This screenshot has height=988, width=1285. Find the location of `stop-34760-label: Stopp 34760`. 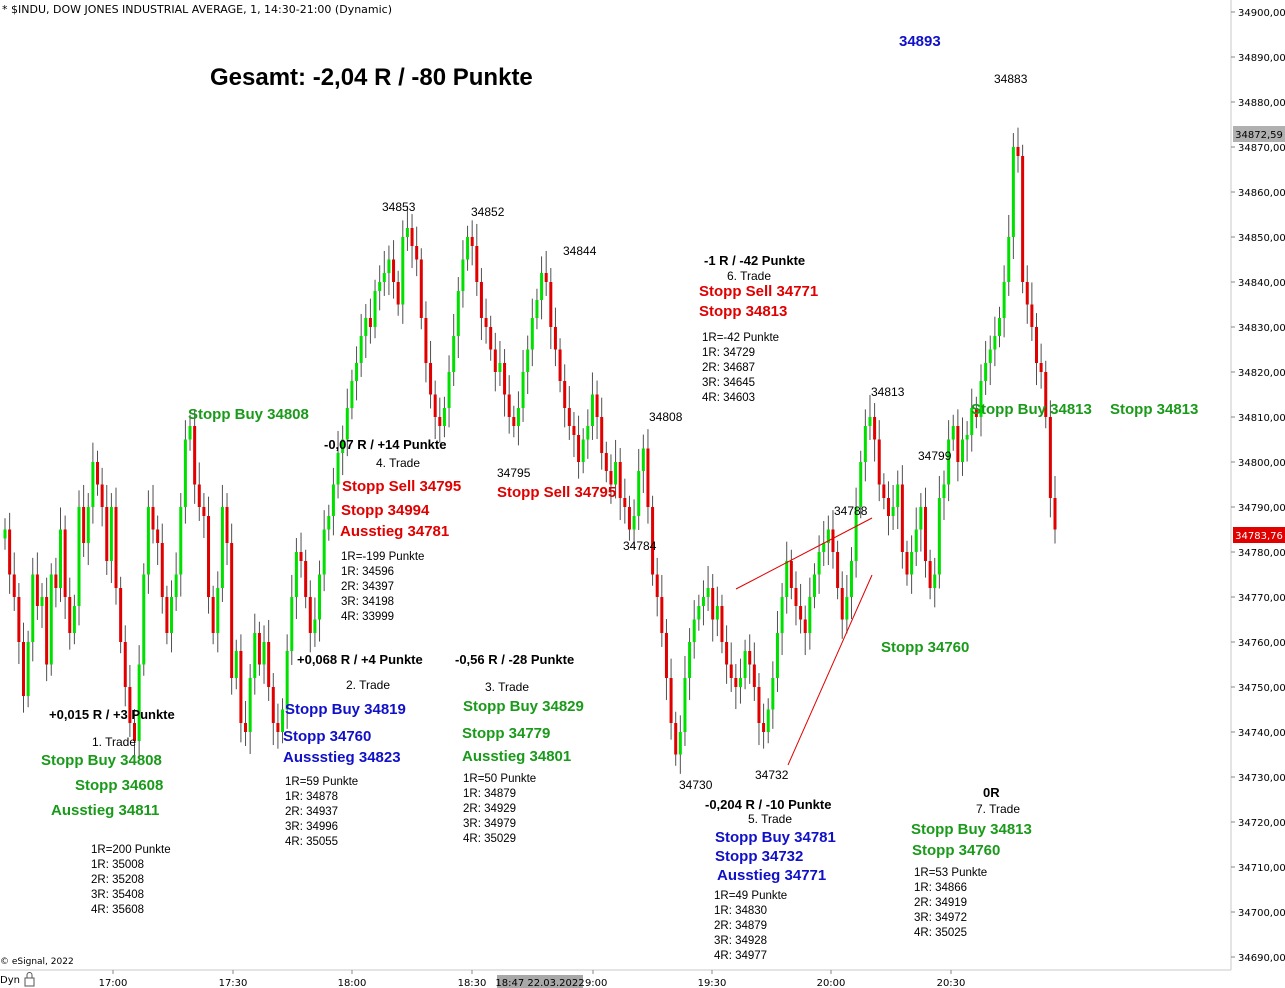

stop-34760-label: Stopp 34760 is located at coordinates (925, 647).